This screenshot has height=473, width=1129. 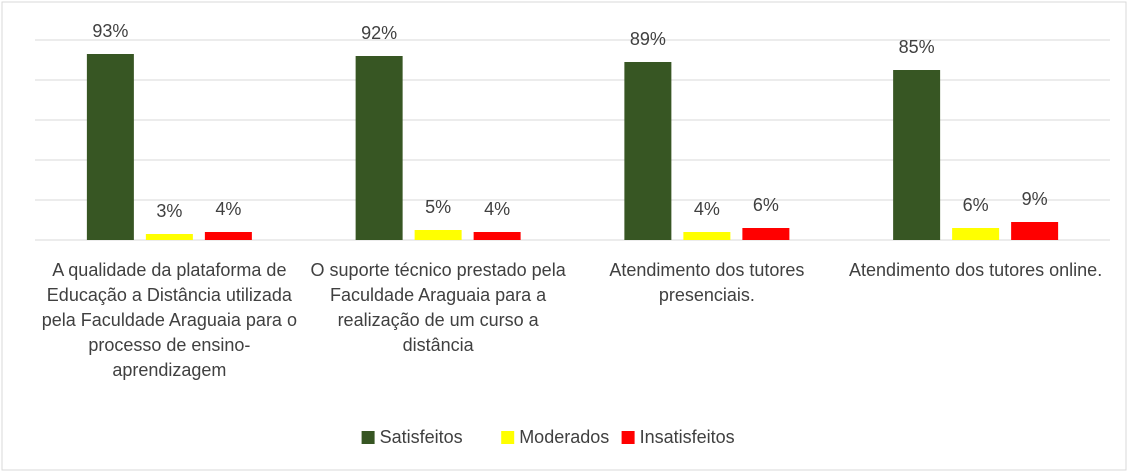 What do you see at coordinates (438, 207) in the screenshot?
I see `data-label: 5%` at bounding box center [438, 207].